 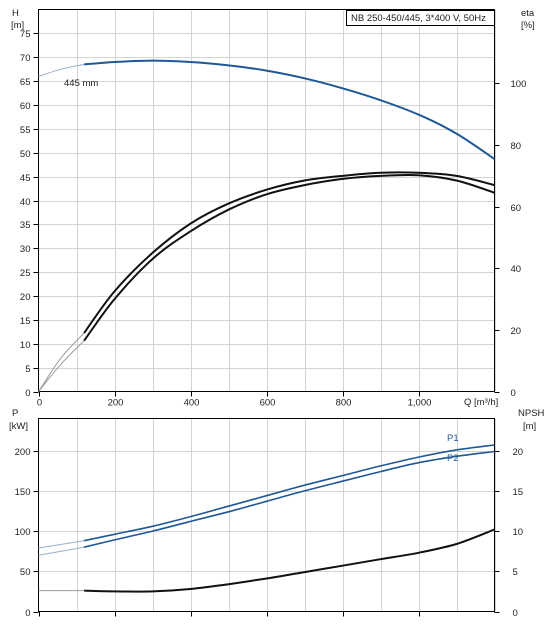 What do you see at coordinates (289, 499) in the screenshot?
I see `p2-power-curve` at bounding box center [289, 499].